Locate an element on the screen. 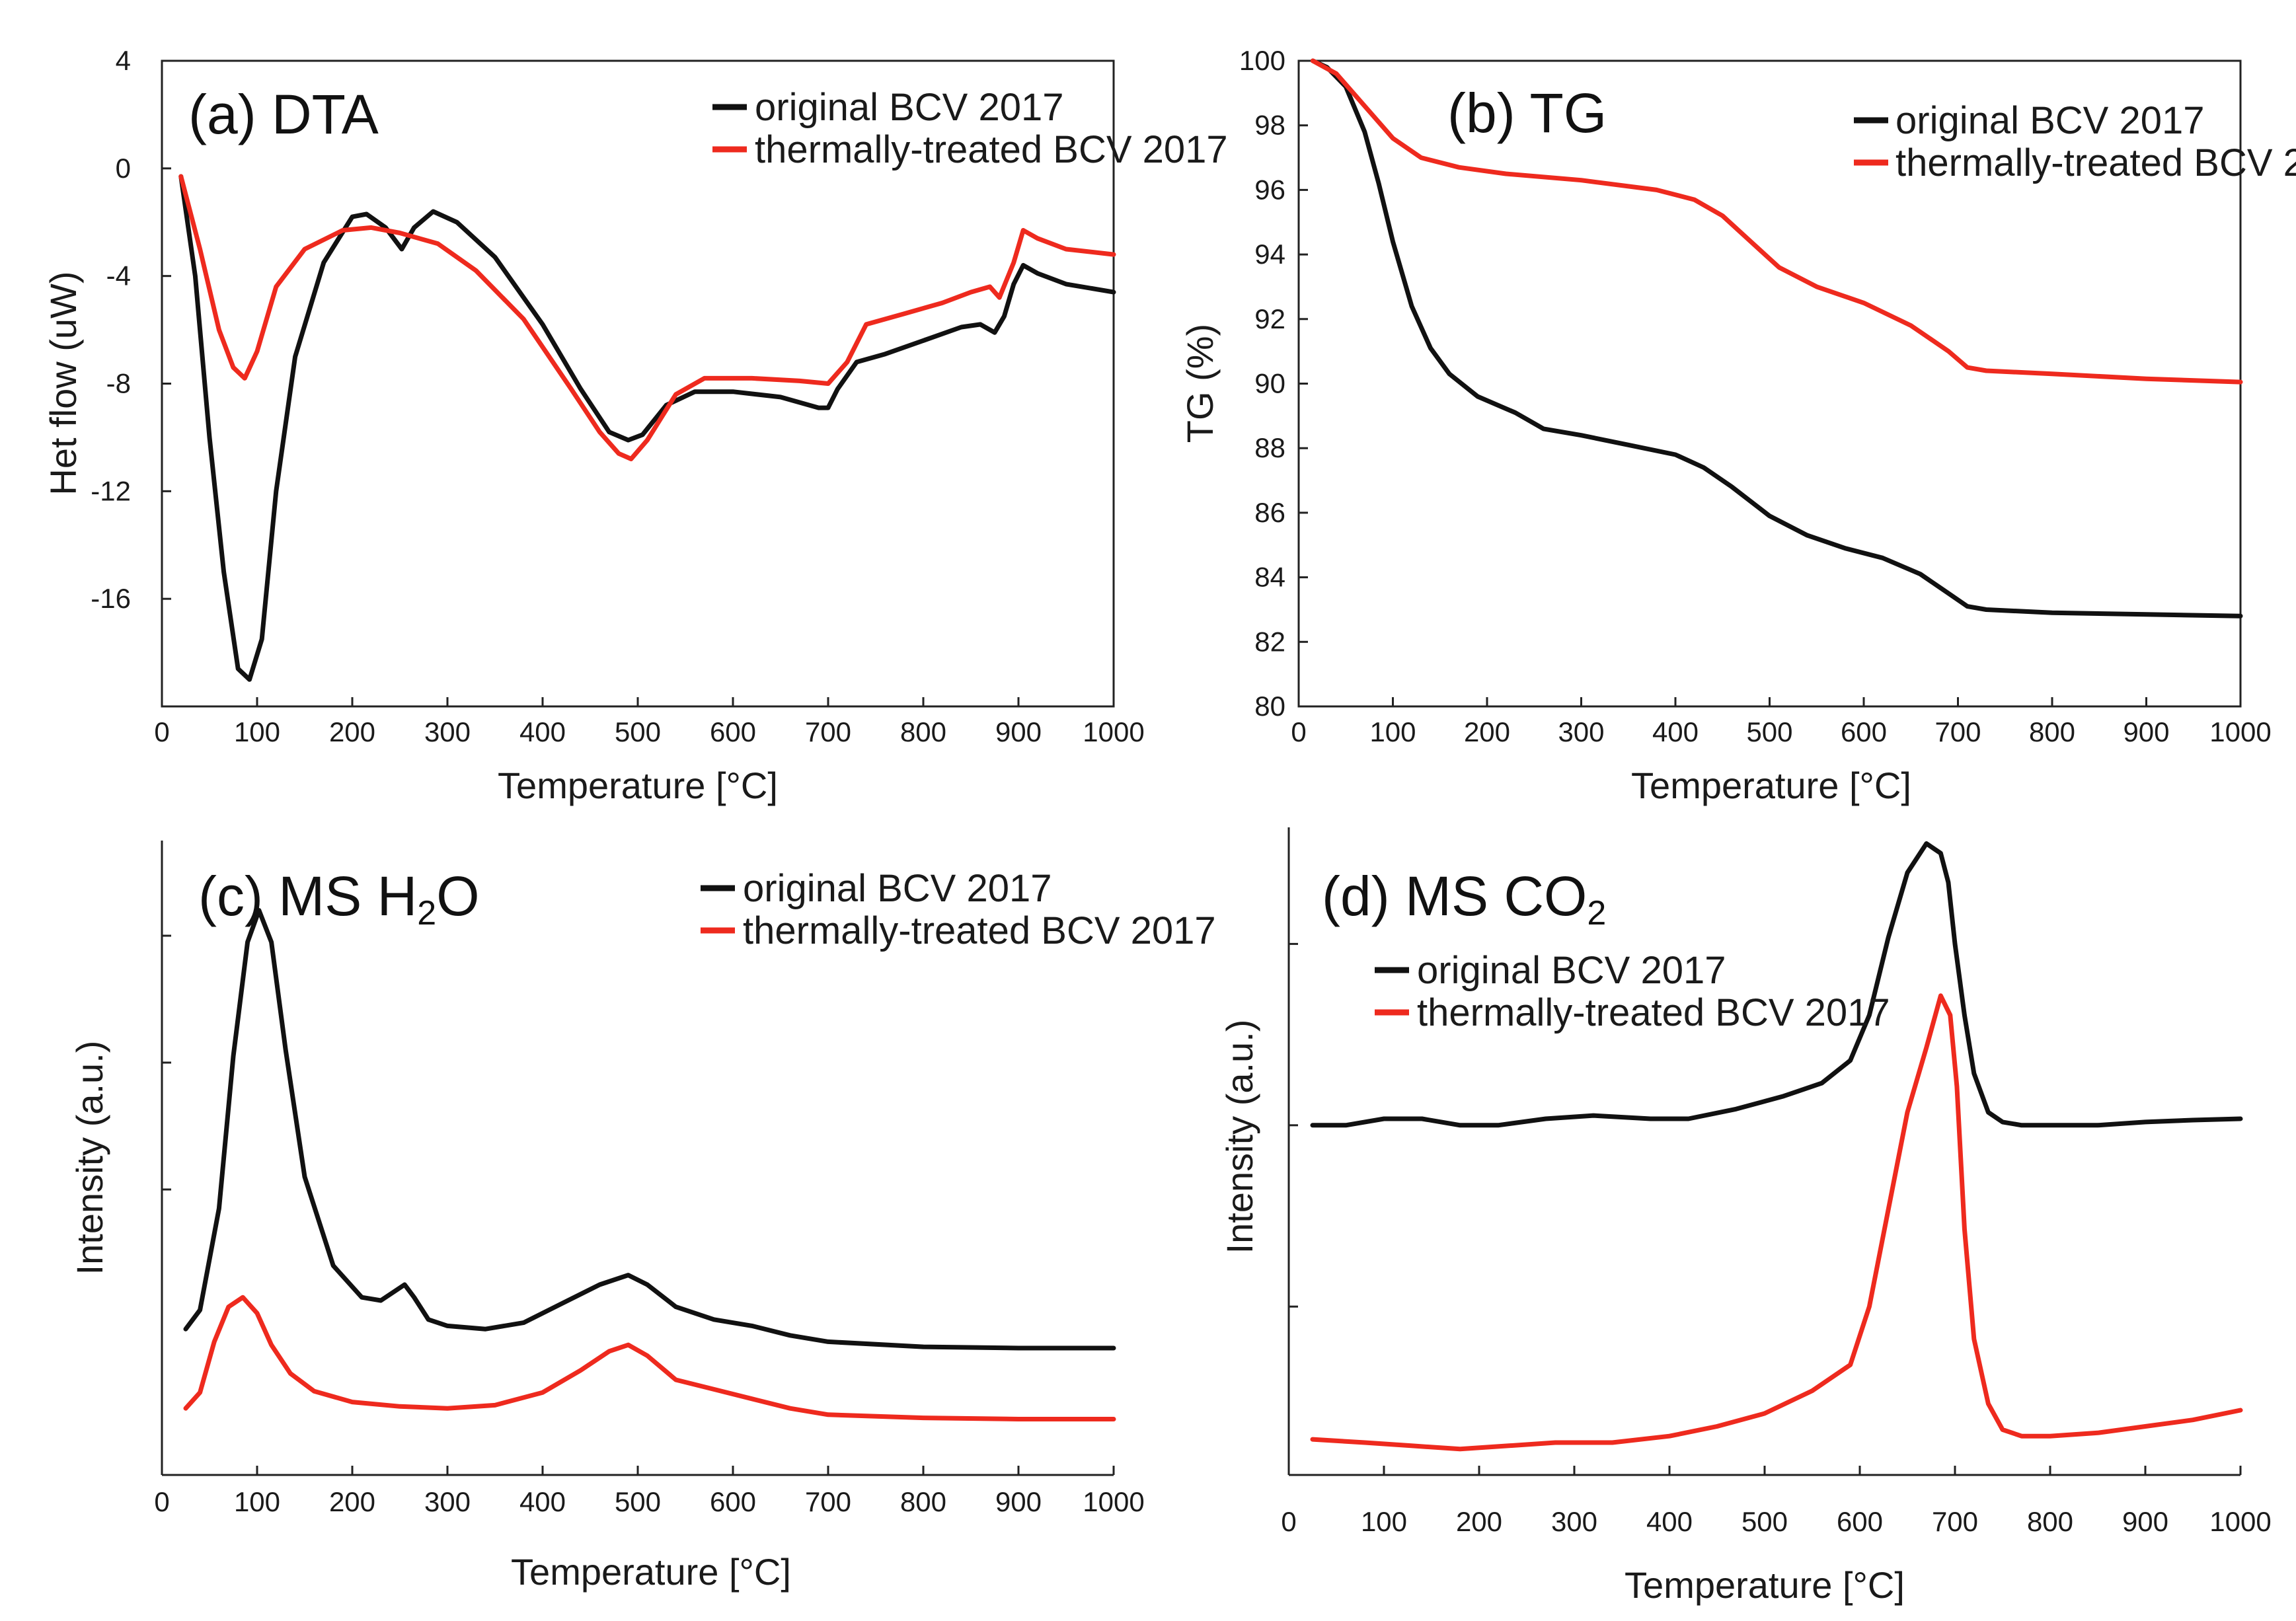  panel-c-title-subscript: 2 is located at coordinates (427, 913).